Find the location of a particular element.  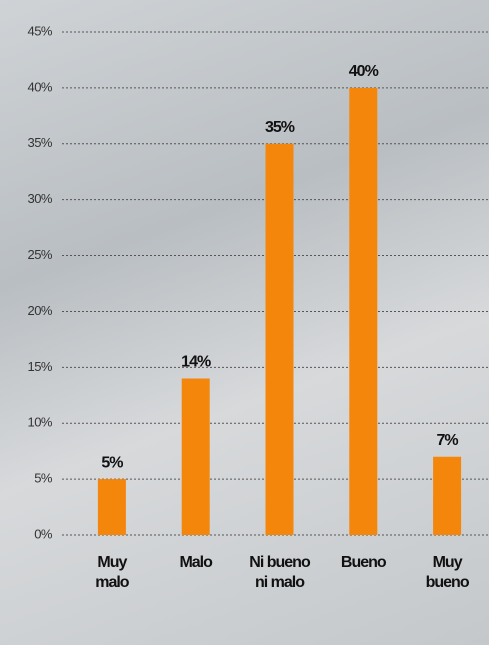

y-tick-label: 30% is located at coordinates (39, 198).